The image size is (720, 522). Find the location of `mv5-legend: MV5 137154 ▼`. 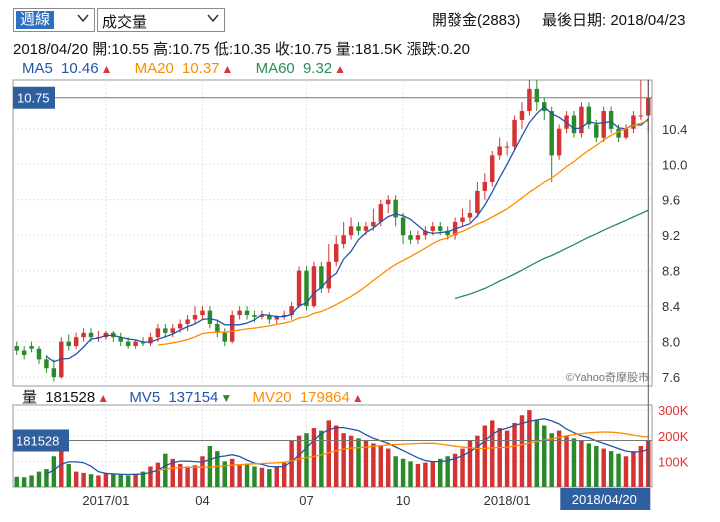

mv5-legend: MV5 137154 ▼ is located at coordinates (181, 397).